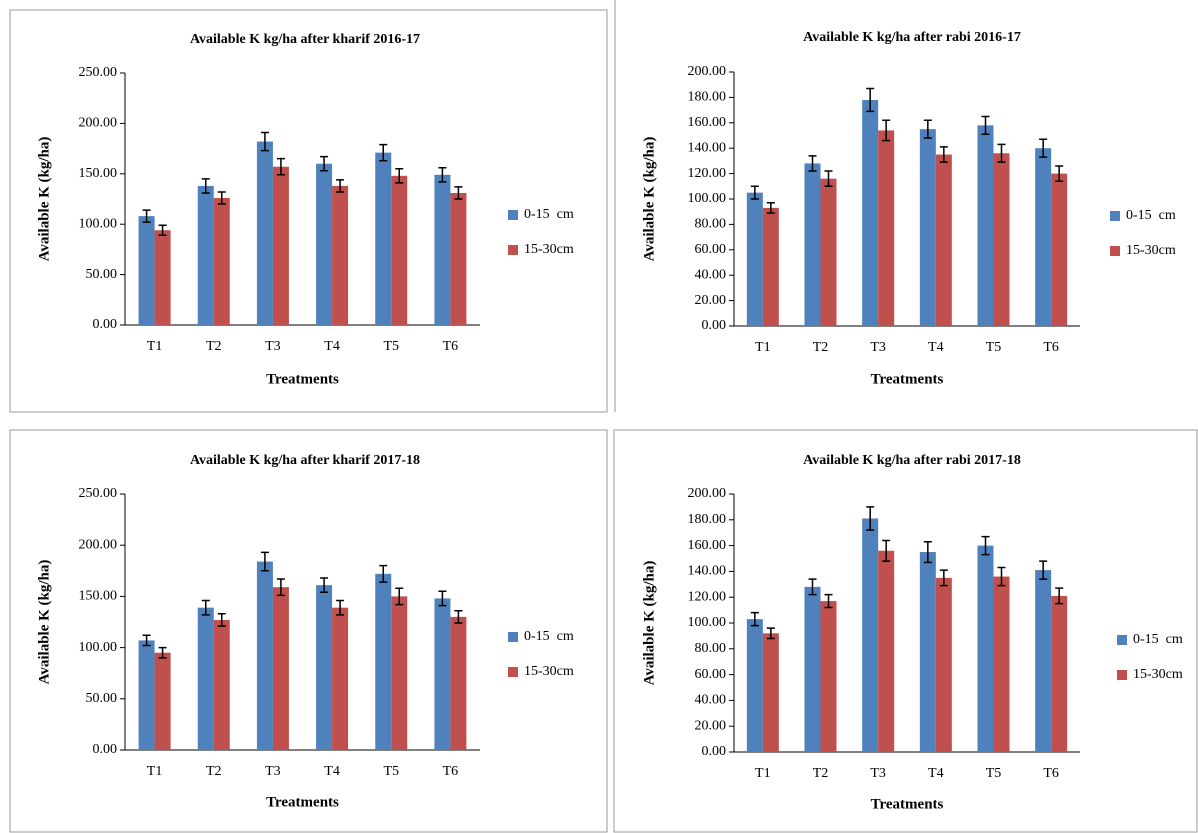  Describe the element at coordinates (707, 571) in the screenshot. I see `y-tick-label: 140.00` at that location.